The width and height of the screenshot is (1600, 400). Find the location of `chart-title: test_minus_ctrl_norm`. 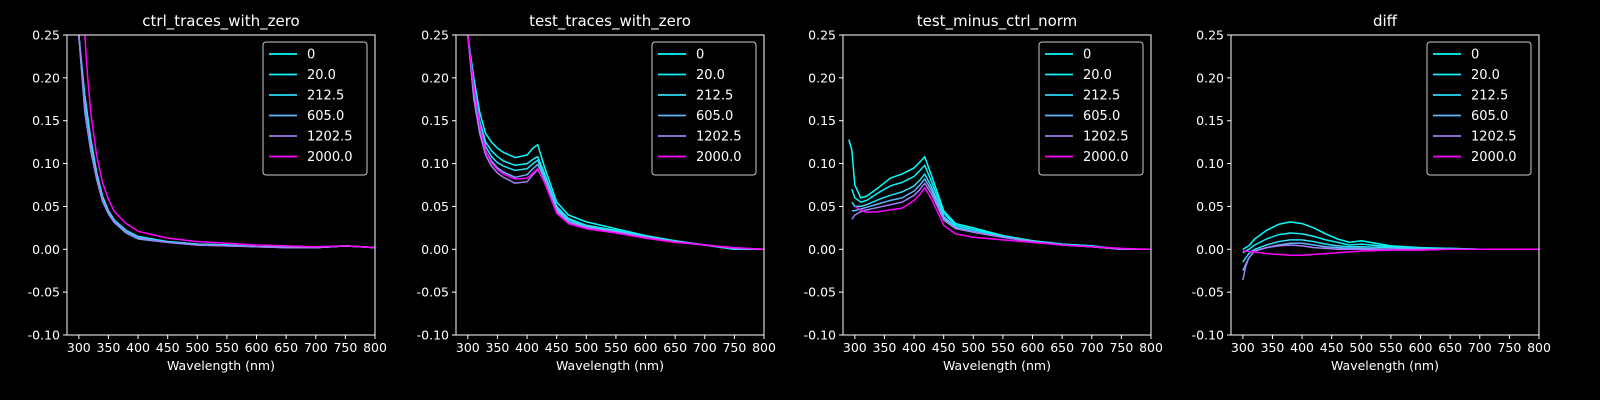

chart-title: test_minus_ctrl_norm is located at coordinates (997, 21).